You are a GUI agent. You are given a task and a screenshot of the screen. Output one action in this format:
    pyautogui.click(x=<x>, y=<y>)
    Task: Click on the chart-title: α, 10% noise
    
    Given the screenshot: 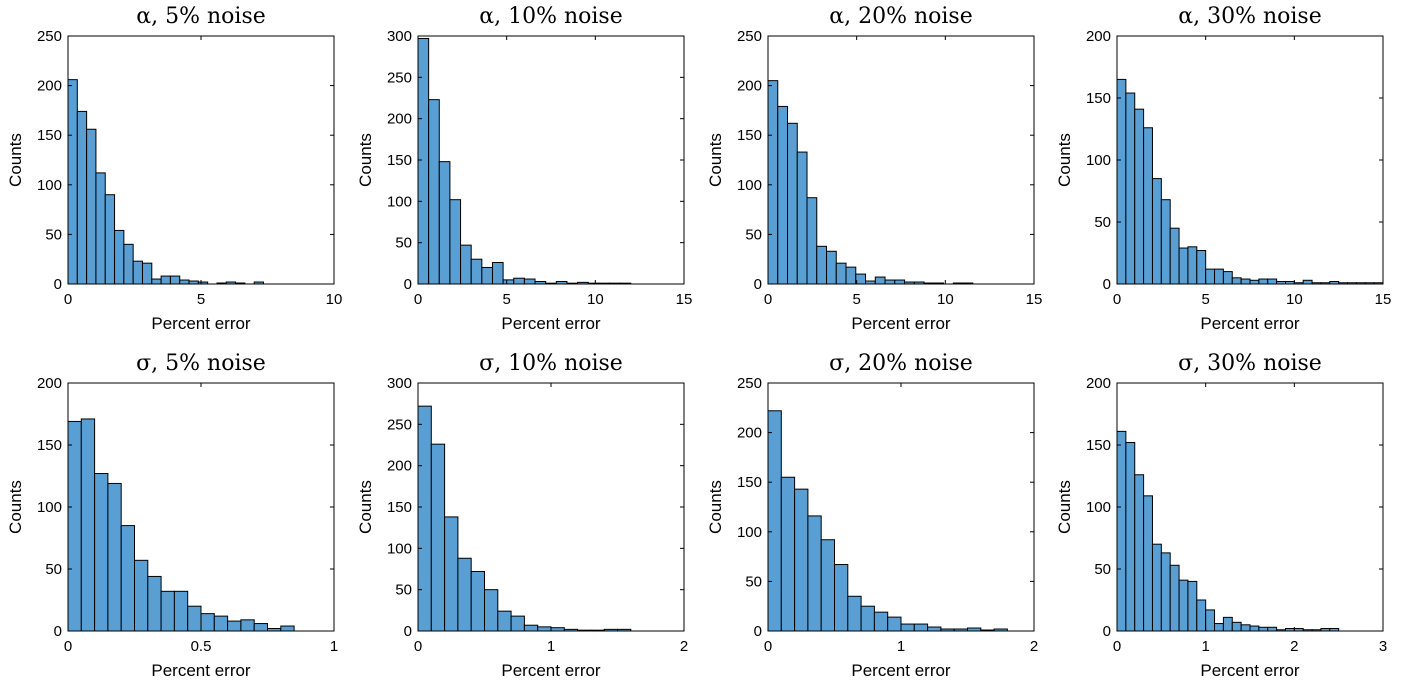 What is the action you would take?
    pyautogui.click(x=551, y=16)
    